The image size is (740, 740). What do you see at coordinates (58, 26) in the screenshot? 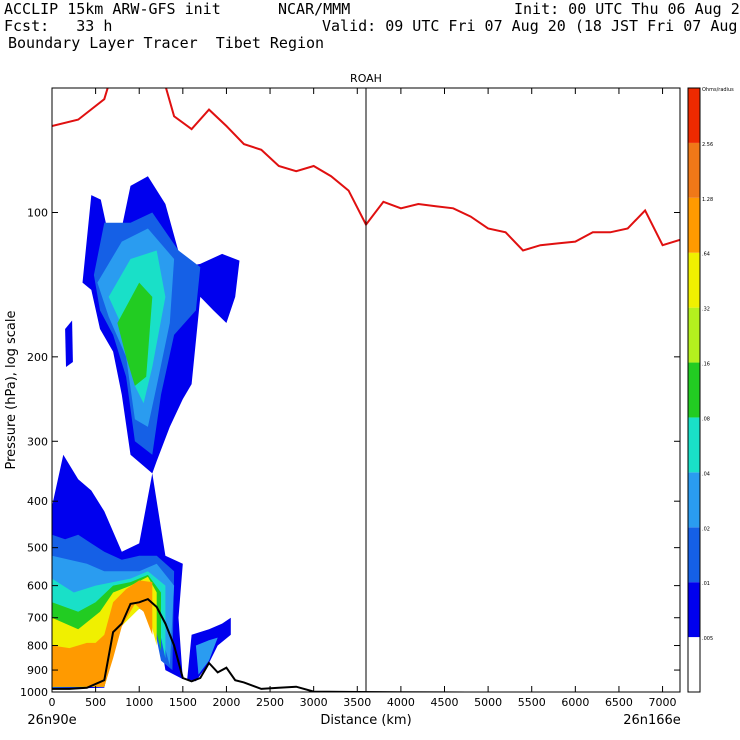
I see `header-line2-left: Fcst: 33 h` at bounding box center [58, 26].